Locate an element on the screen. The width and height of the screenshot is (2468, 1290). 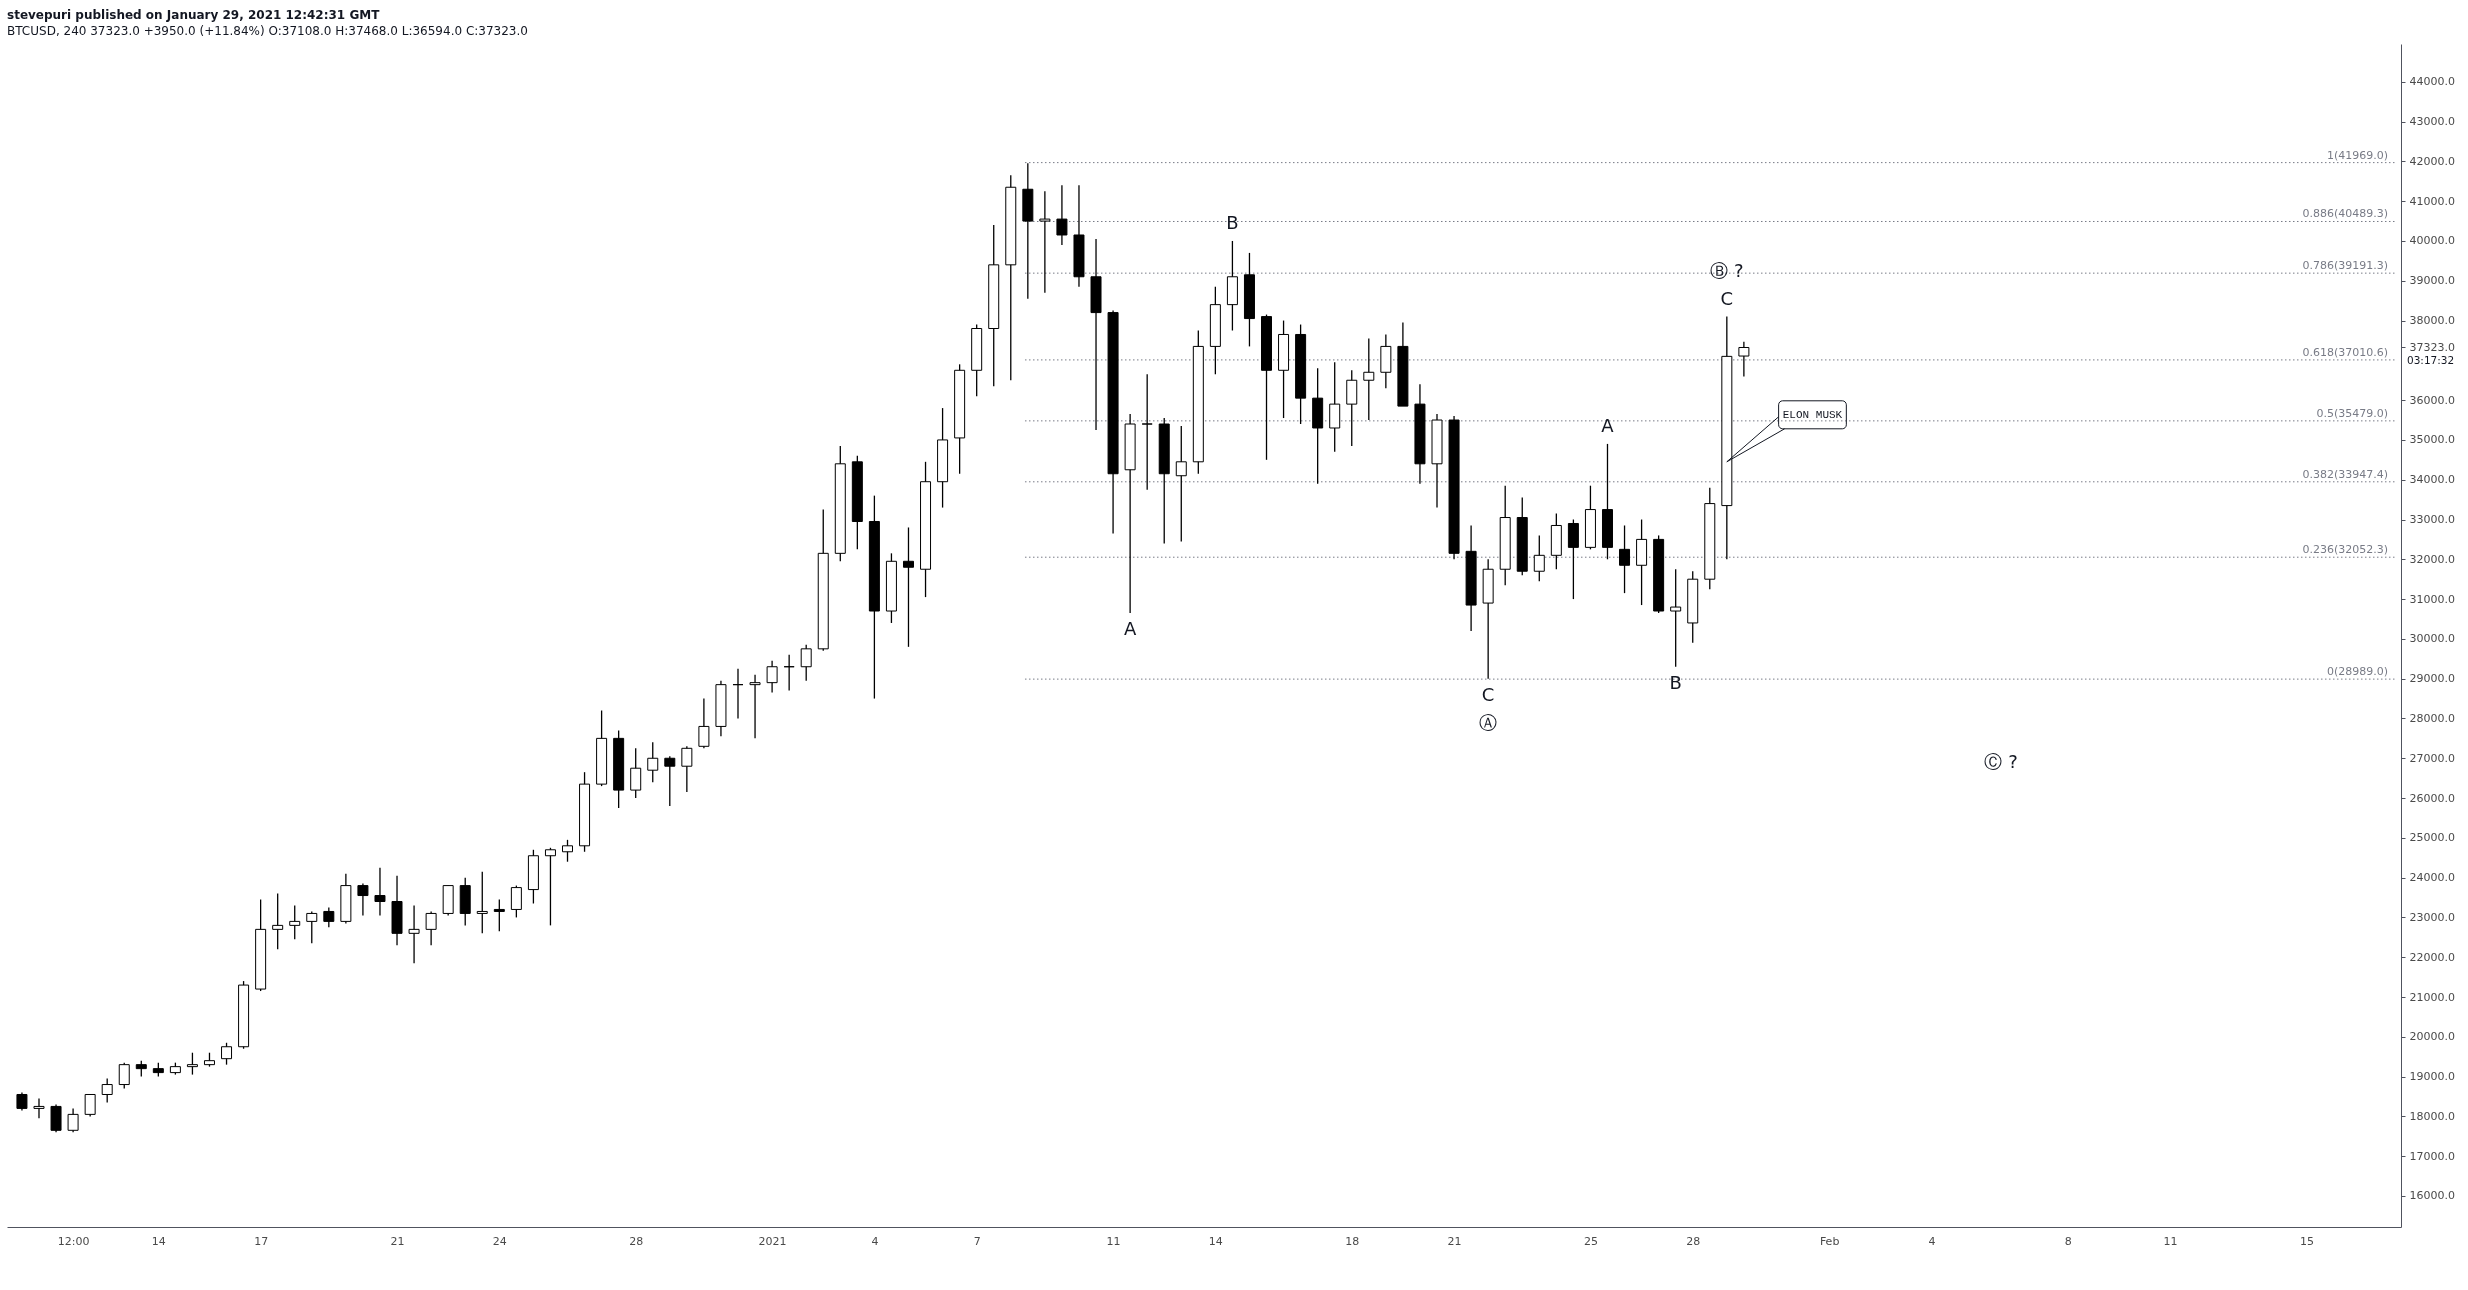
y-tick-label: 44000.0 is located at coordinates (2432, 82).